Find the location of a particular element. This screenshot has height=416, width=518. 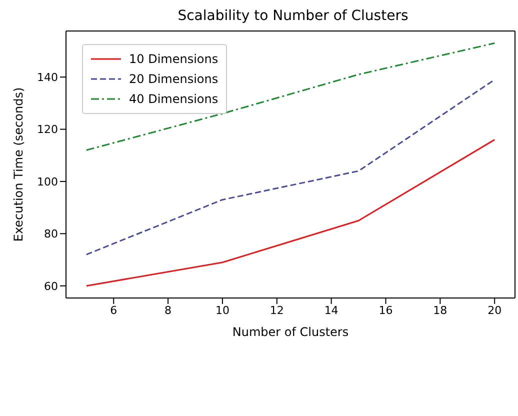

legend-label: 10 Dimensions is located at coordinates (173, 59).